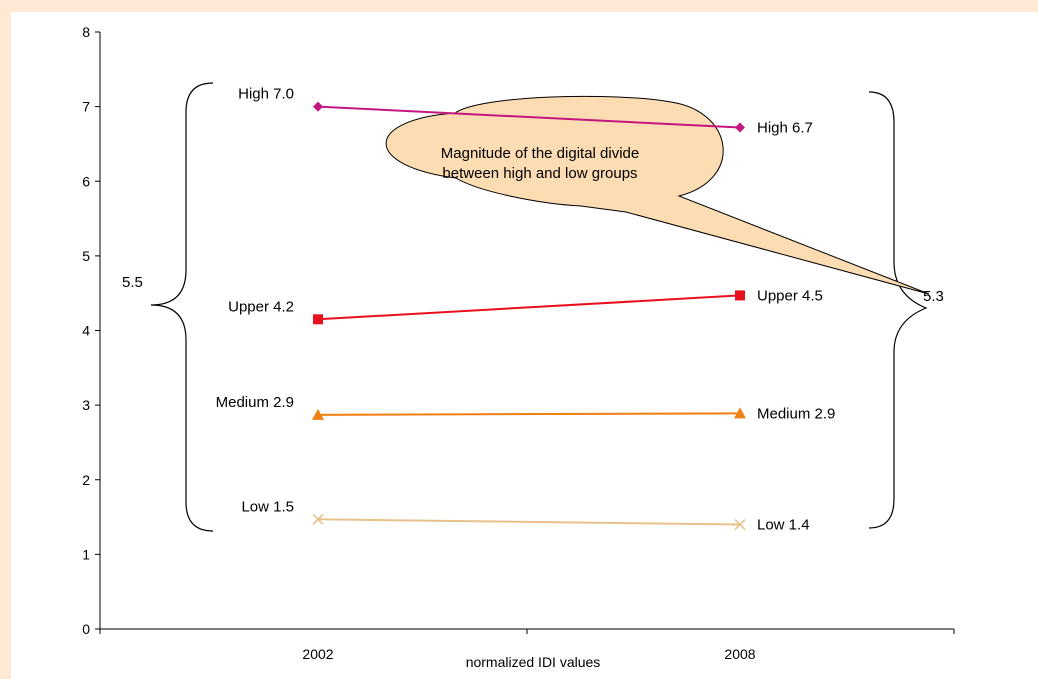  What do you see at coordinates (182, 307) in the screenshot?
I see `left-range-brace` at bounding box center [182, 307].